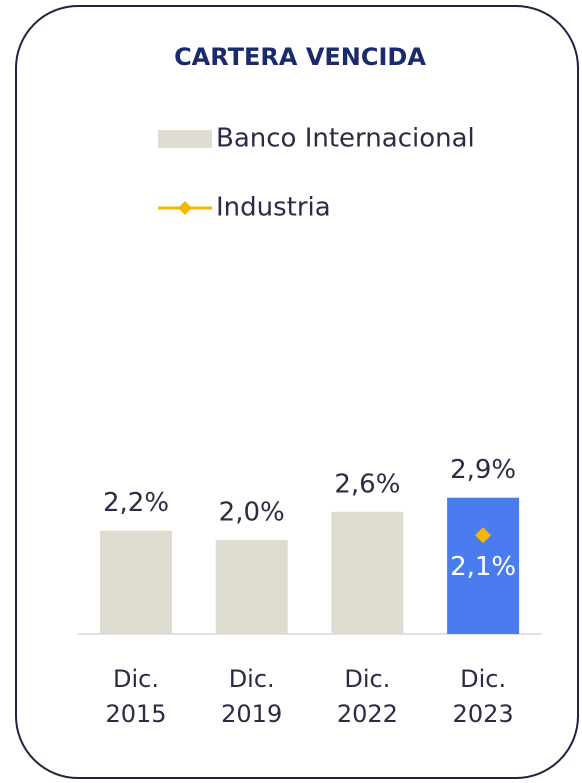 The height and width of the screenshot is (783, 582). Describe the element at coordinates (273, 208) in the screenshot. I see `legend-label: Industria` at that location.